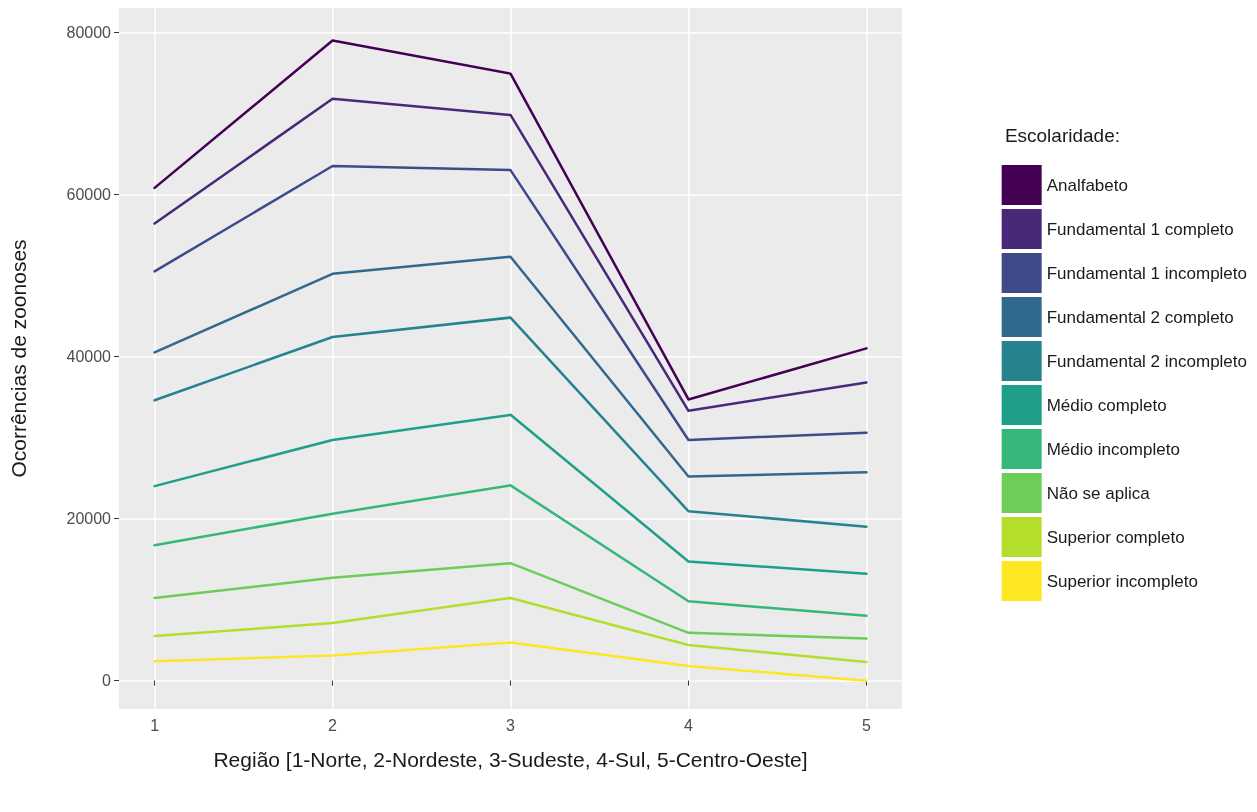 The width and height of the screenshot is (1257, 812). What do you see at coordinates (1140, 317) in the screenshot?
I see `legend-label: Fundamental 2 completo` at bounding box center [1140, 317].